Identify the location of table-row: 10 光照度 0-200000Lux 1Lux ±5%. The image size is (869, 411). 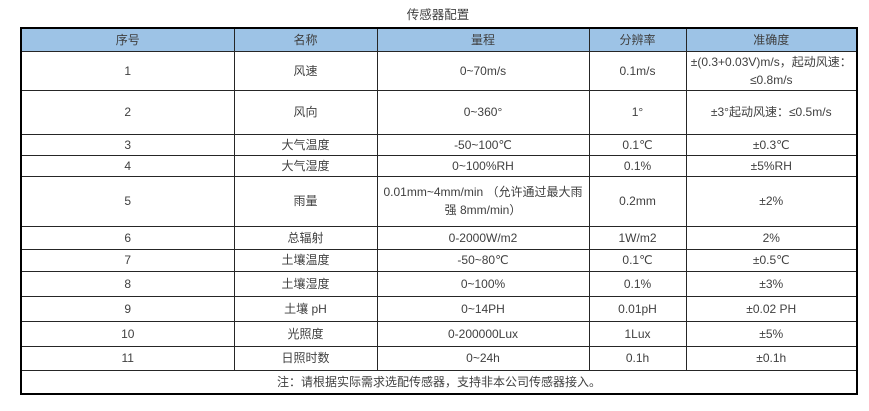
(439, 333).